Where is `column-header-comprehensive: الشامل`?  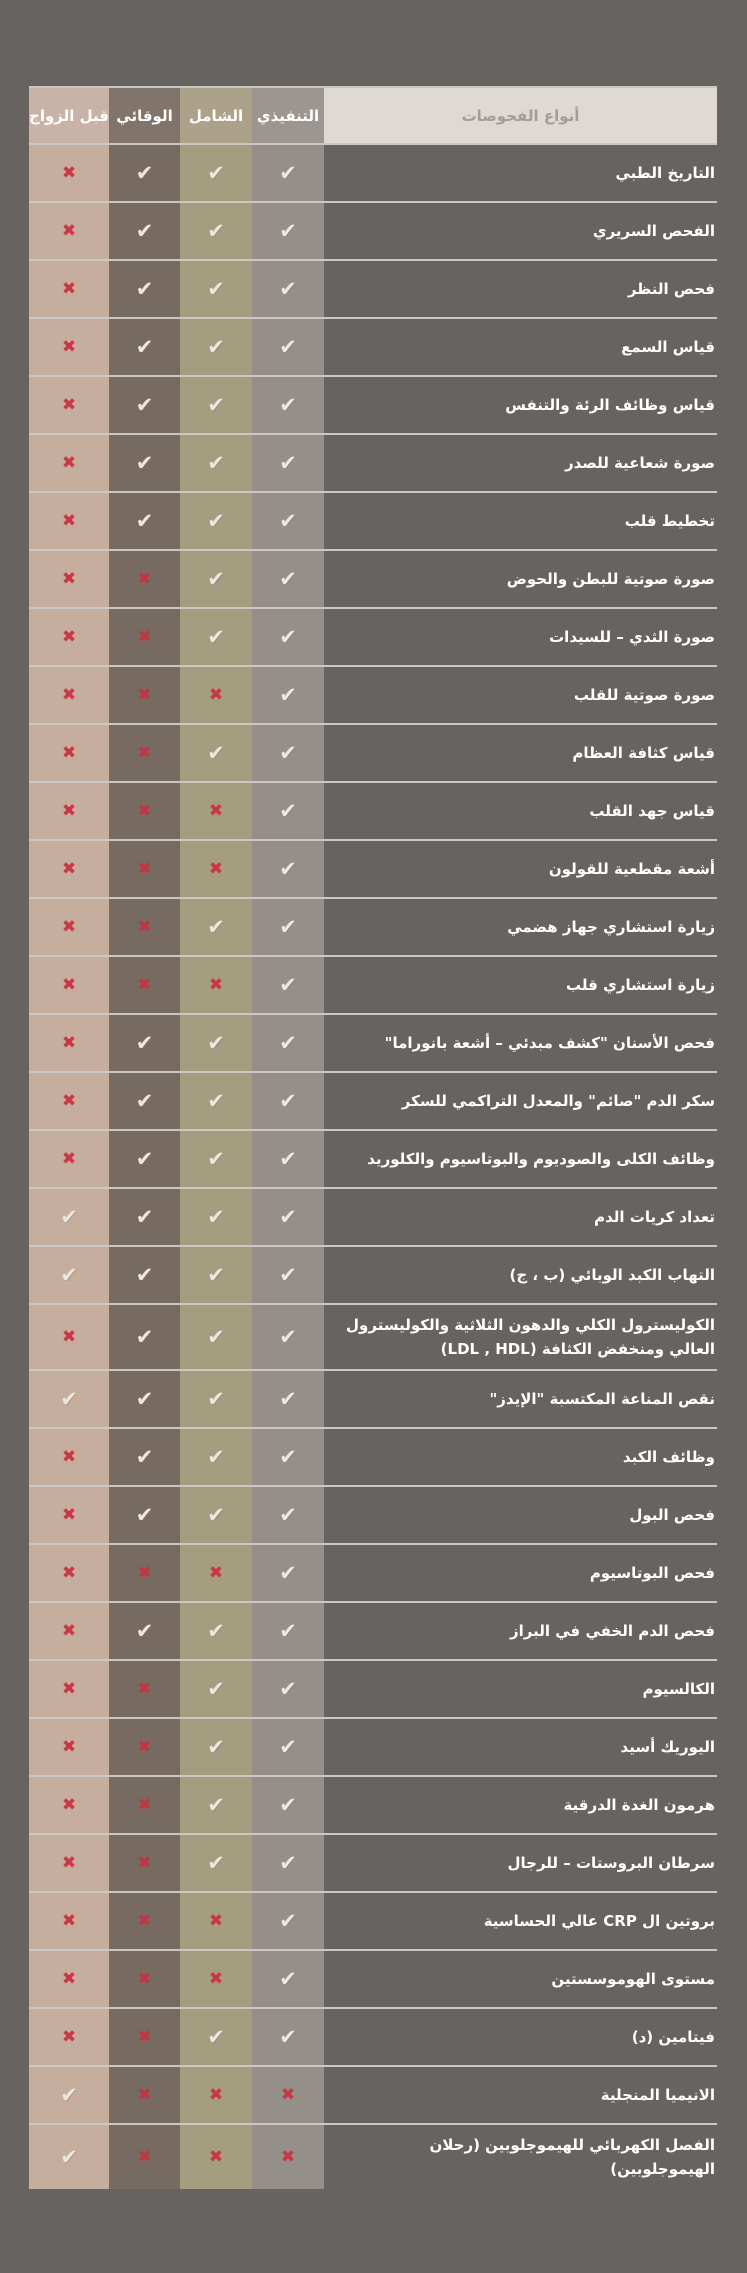
column-header-comprehensive: الشامل is located at coordinates (216, 115).